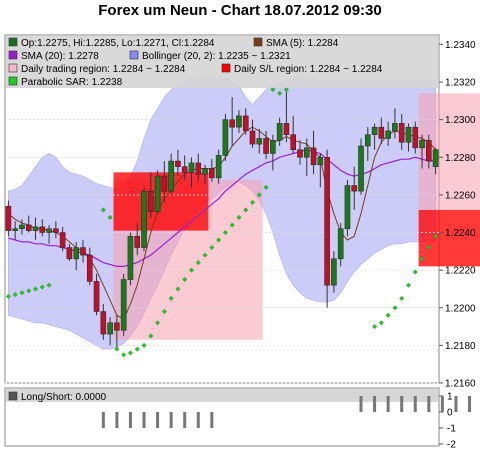  Describe the element at coordinates (460, 158) in the screenshot. I see `y-tick-label-4: 1.2280` at that location.